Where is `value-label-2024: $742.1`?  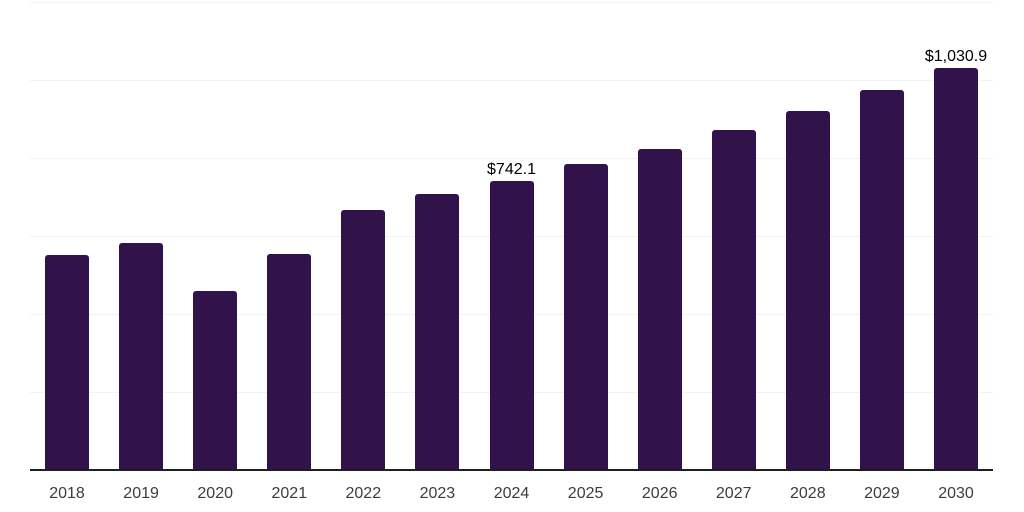 value-label-2024: $742.1 is located at coordinates (511, 169).